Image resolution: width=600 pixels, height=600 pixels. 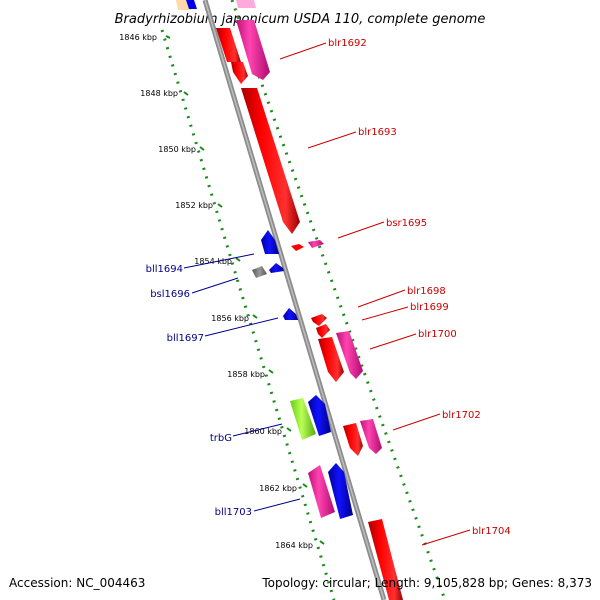 What do you see at coordinates (385, 559) in the screenshot?
I see `gene-blr1704` at bounding box center [385, 559].